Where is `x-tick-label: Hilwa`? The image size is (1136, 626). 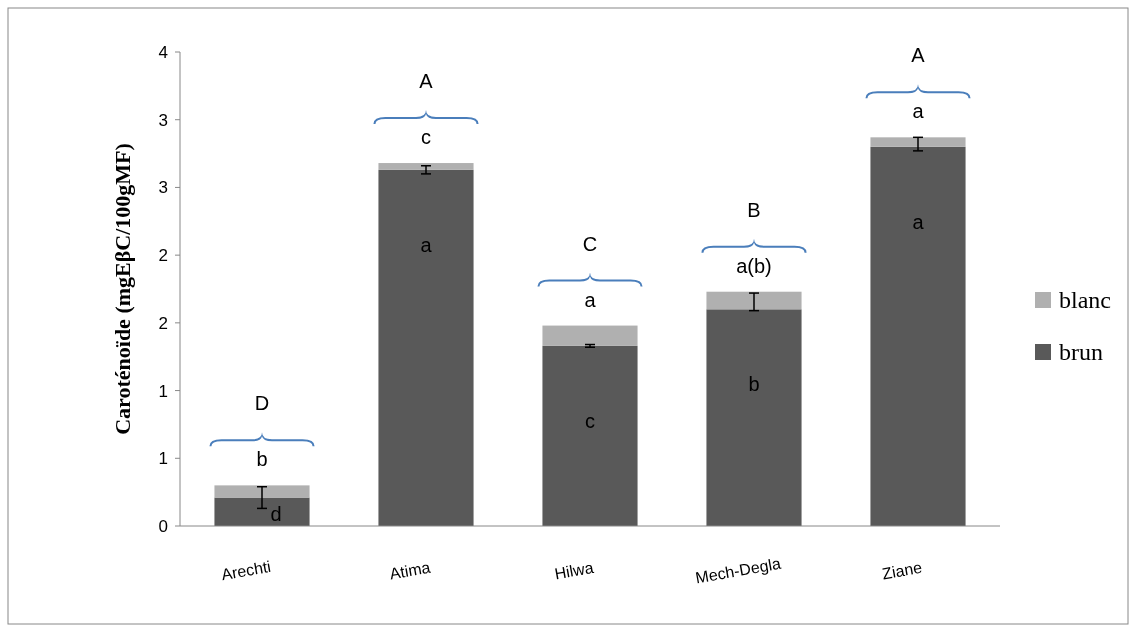
x-tick-label: Hilwa is located at coordinates (574, 570).